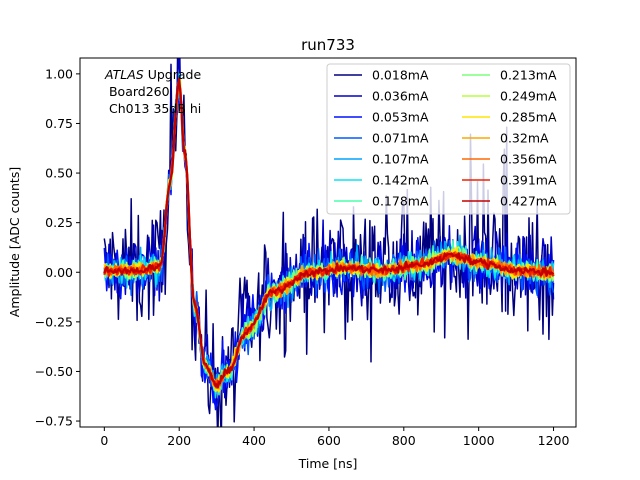  Describe the element at coordinates (153, 108) in the screenshot. I see `annotation-line-3: Ch013 35dB hi` at that location.